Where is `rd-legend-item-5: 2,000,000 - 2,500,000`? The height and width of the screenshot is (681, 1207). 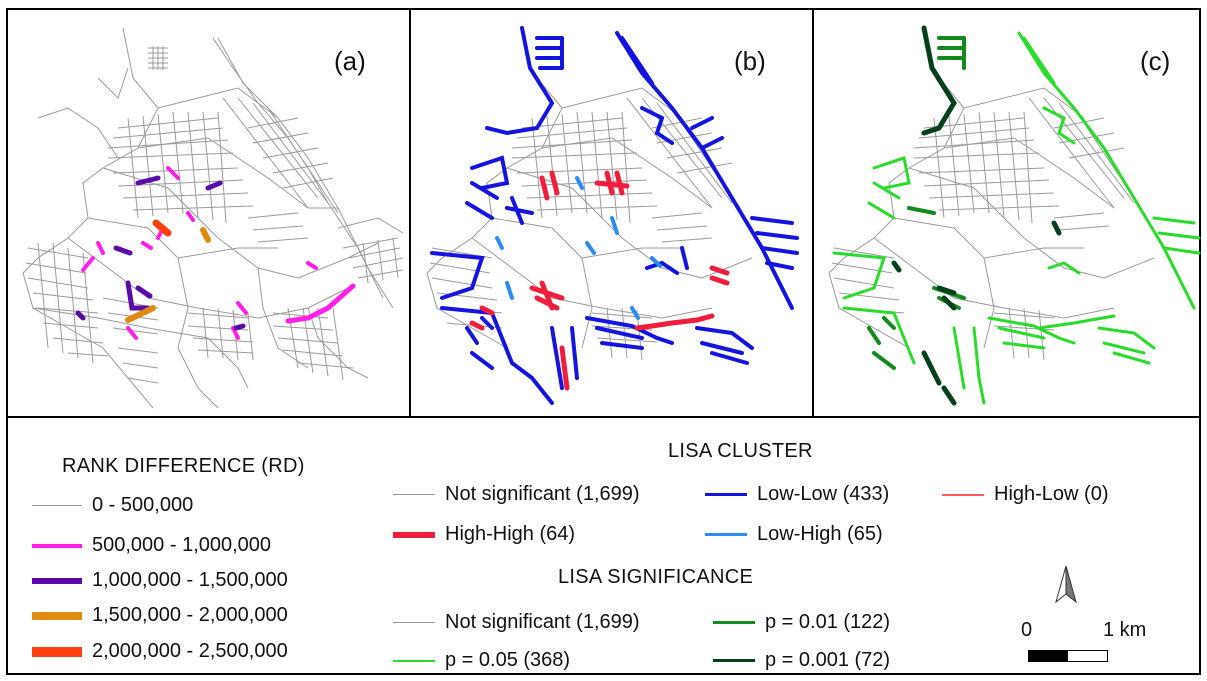 rd-legend-item-5: 2,000,000 - 2,500,000 is located at coordinates (160, 651).